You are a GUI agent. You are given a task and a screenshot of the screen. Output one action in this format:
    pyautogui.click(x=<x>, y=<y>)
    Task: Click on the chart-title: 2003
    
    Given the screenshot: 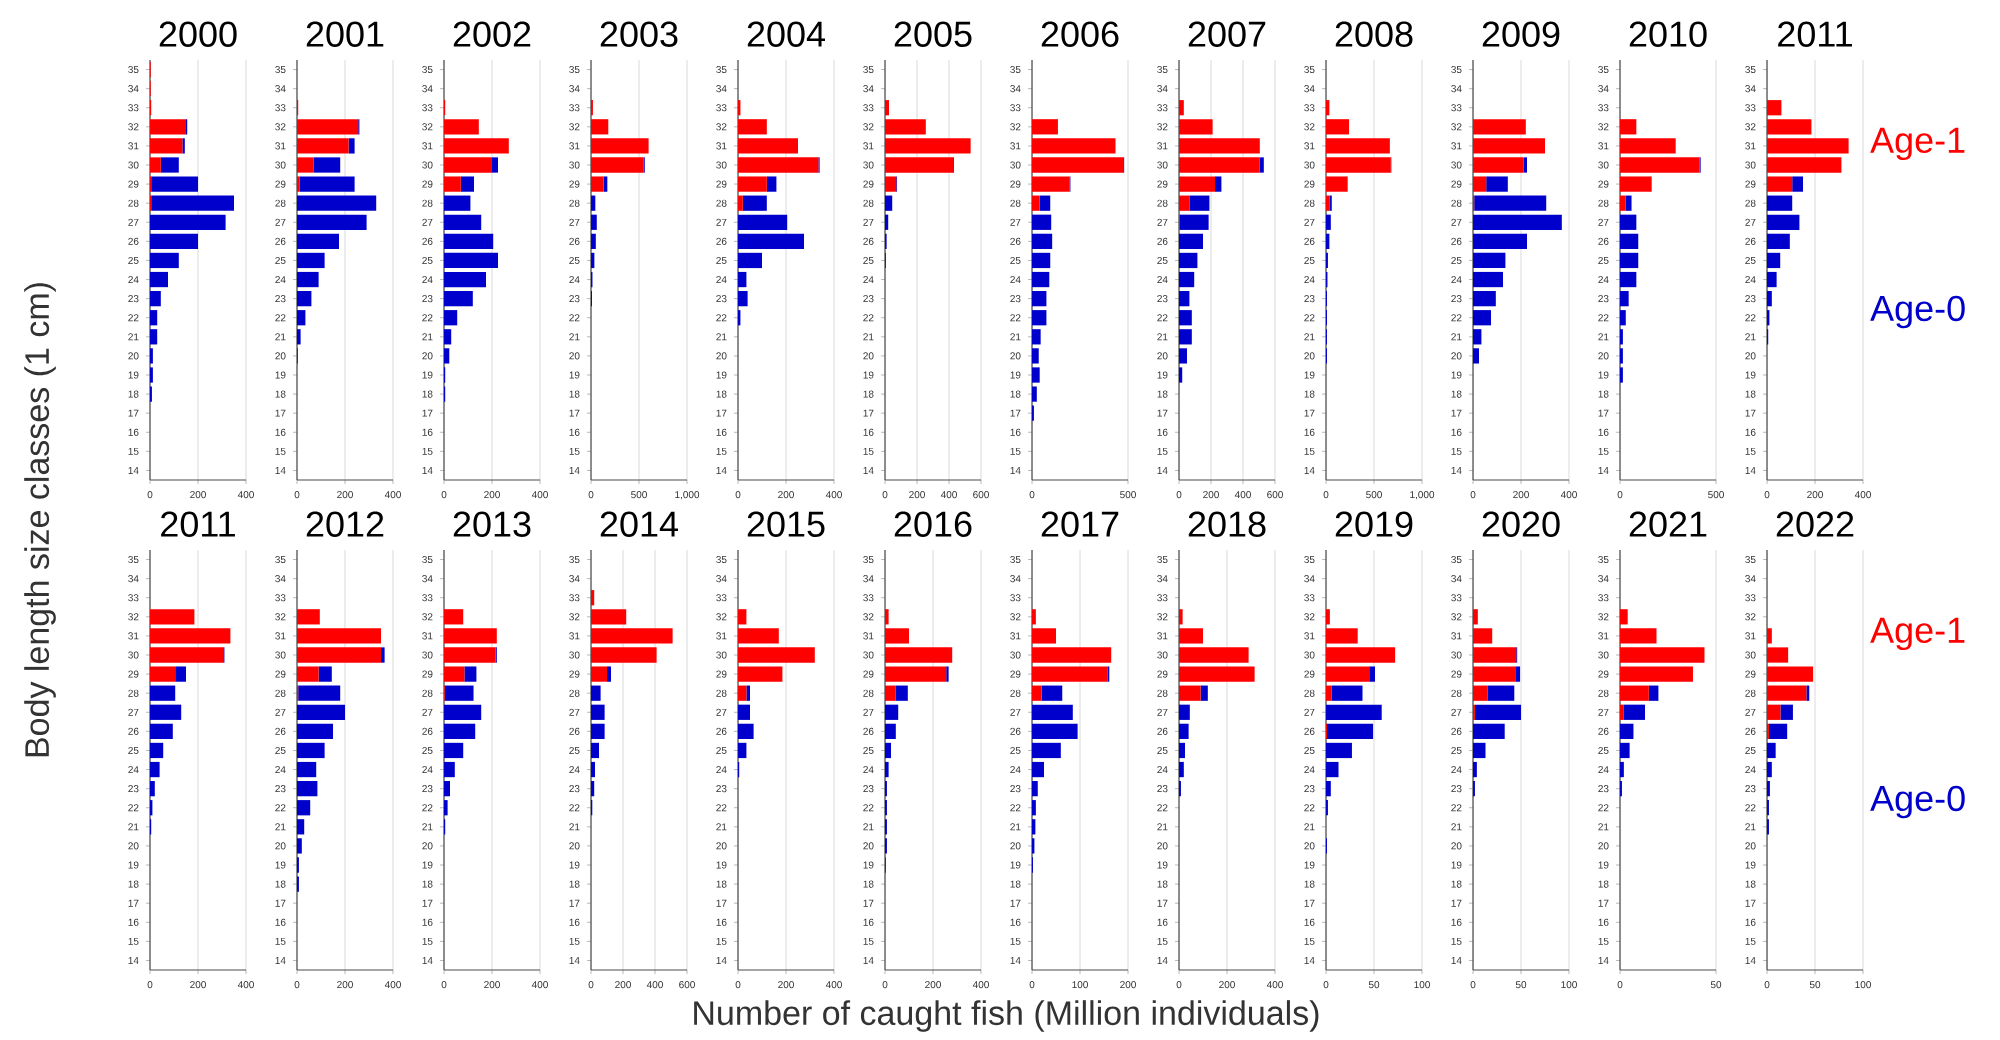 What is the action you would take?
    pyautogui.click(x=639, y=34)
    